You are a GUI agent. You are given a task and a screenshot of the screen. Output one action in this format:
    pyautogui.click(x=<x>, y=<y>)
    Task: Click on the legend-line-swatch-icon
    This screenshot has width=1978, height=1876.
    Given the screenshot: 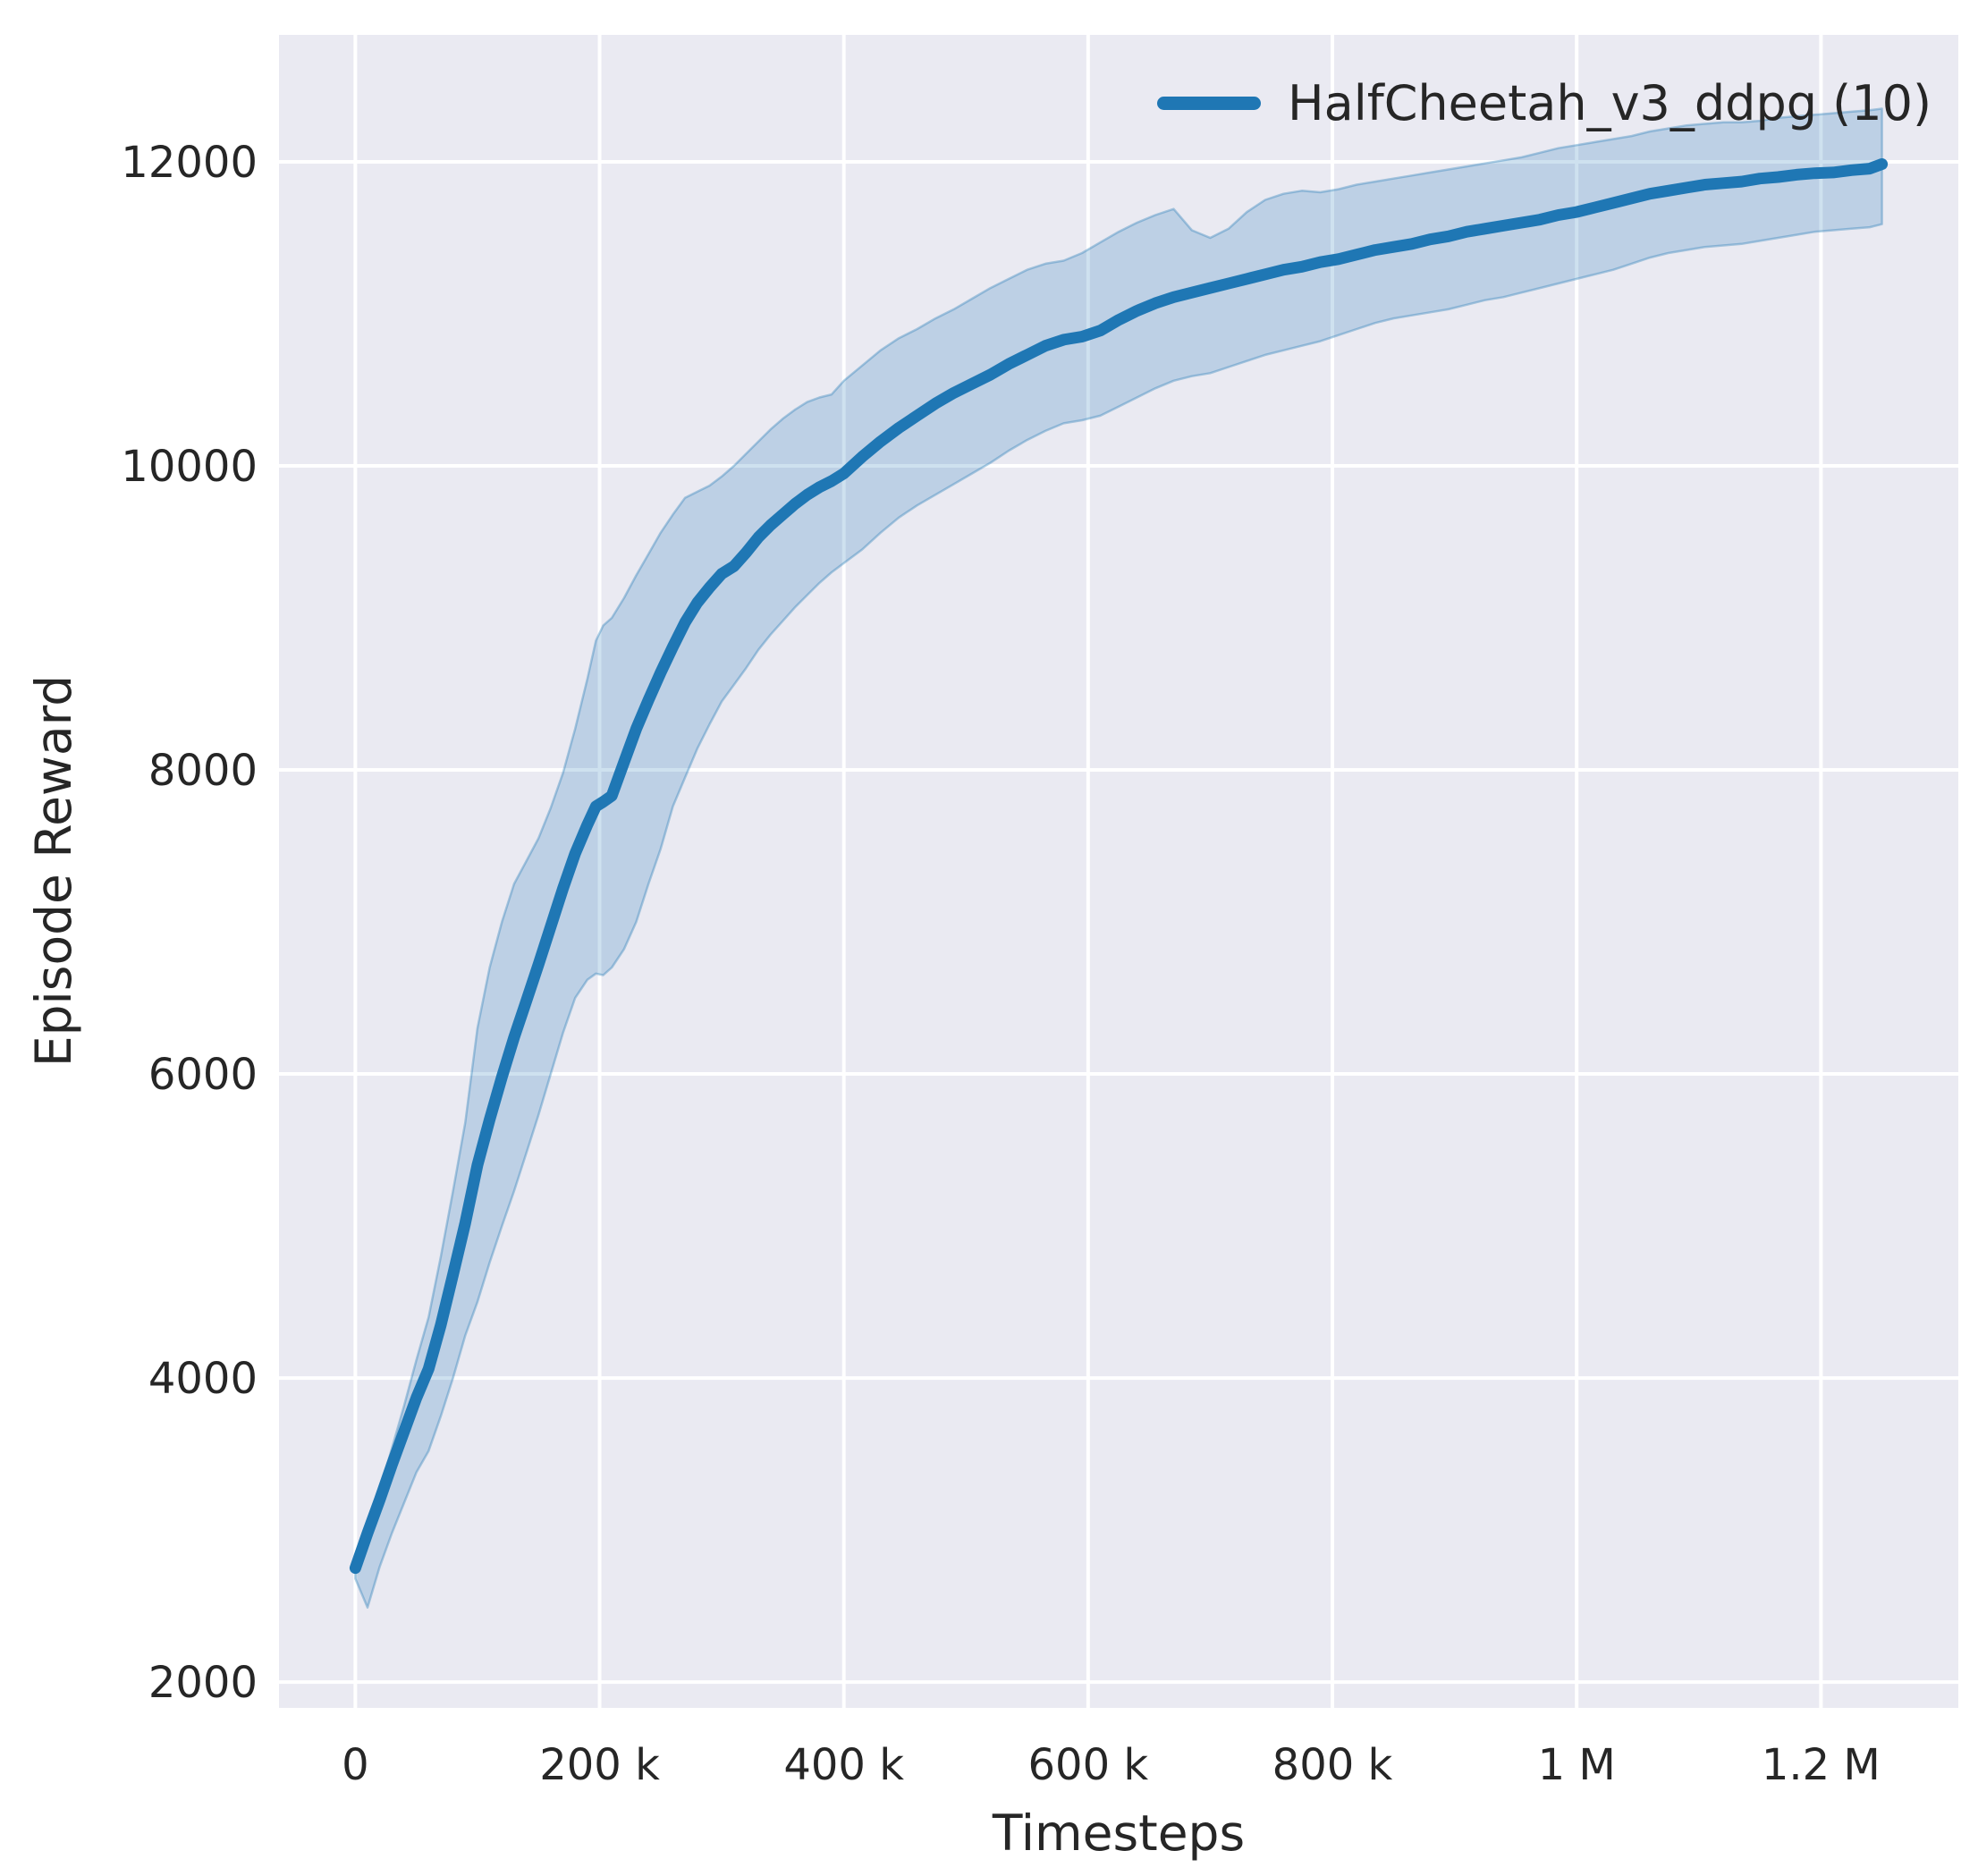 What is the action you would take?
    pyautogui.click(x=1209, y=104)
    